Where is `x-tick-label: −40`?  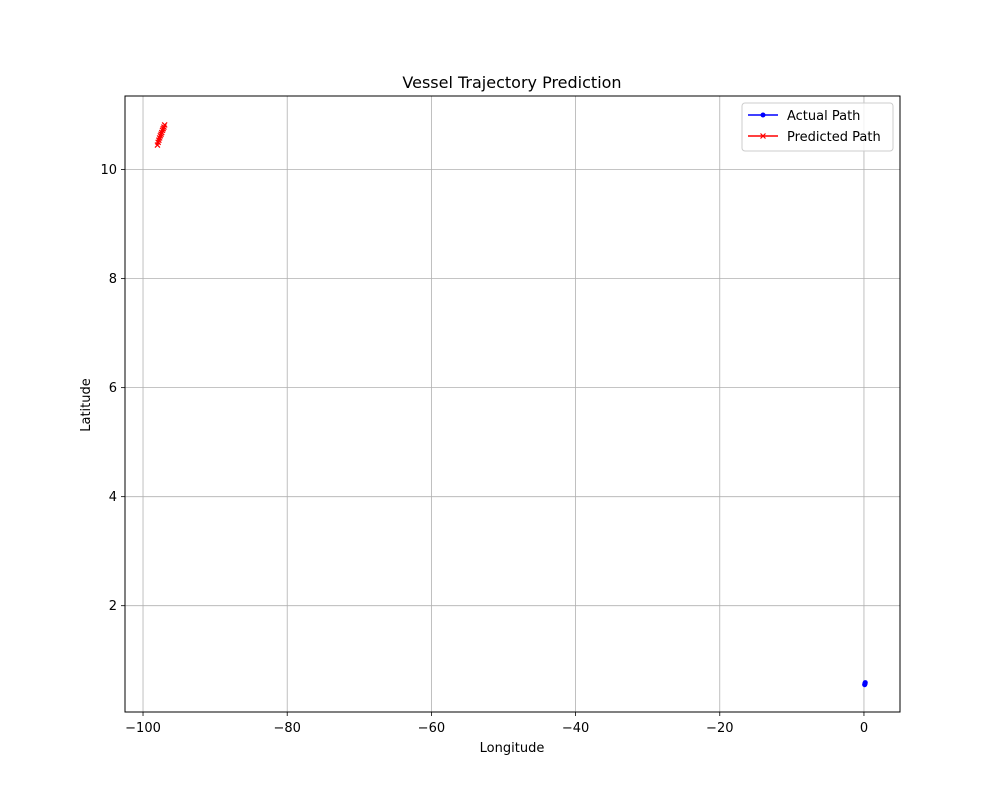
x-tick-label: −40 is located at coordinates (575, 728).